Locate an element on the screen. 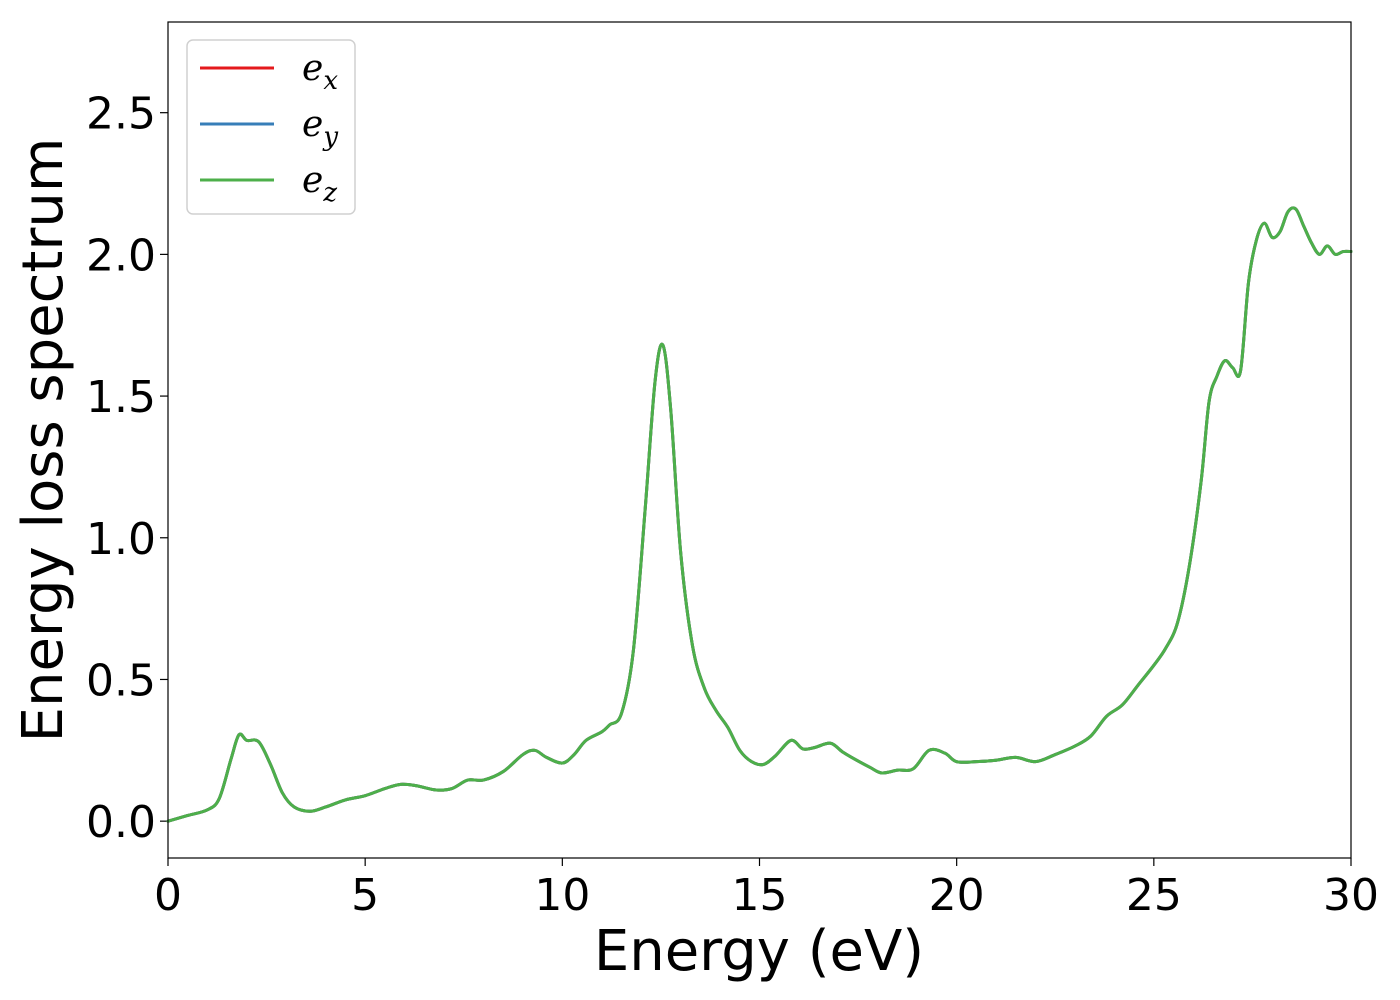 The width and height of the screenshot is (1400, 1000). x-tick-label: 30 is located at coordinates (1351, 895).